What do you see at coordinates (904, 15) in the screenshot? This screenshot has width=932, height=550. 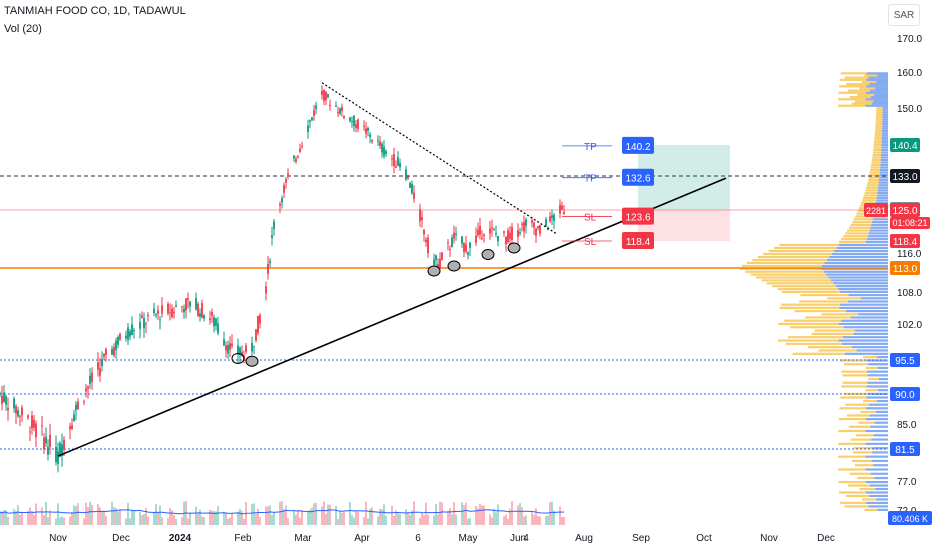 I see `currency-button: SAR` at bounding box center [904, 15].